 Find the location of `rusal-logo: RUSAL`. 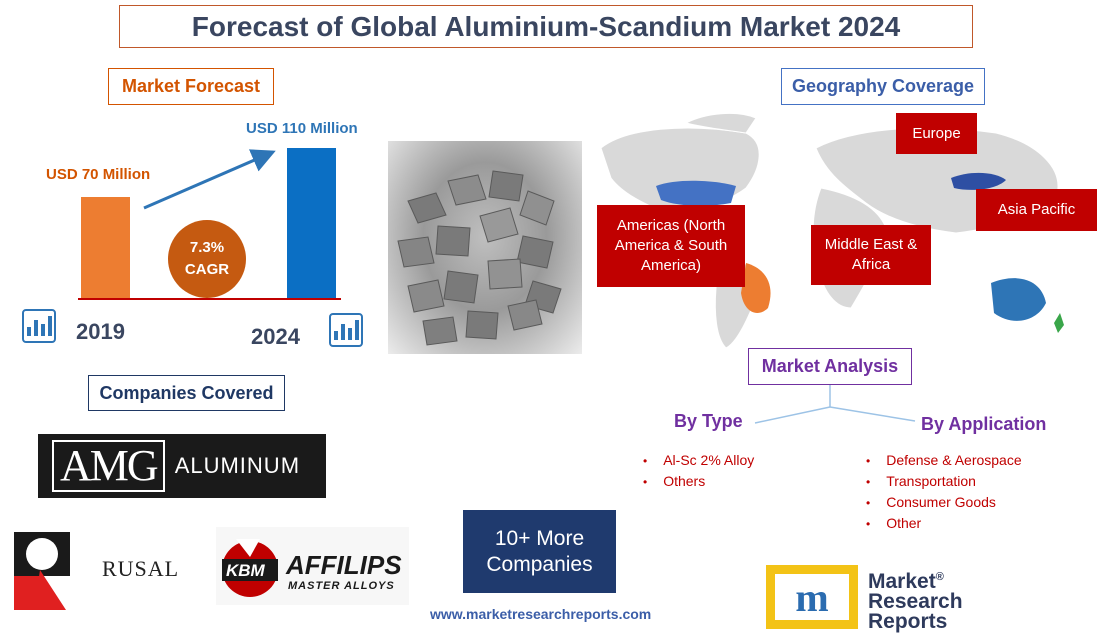

rusal-logo: RUSAL is located at coordinates (101, 572).